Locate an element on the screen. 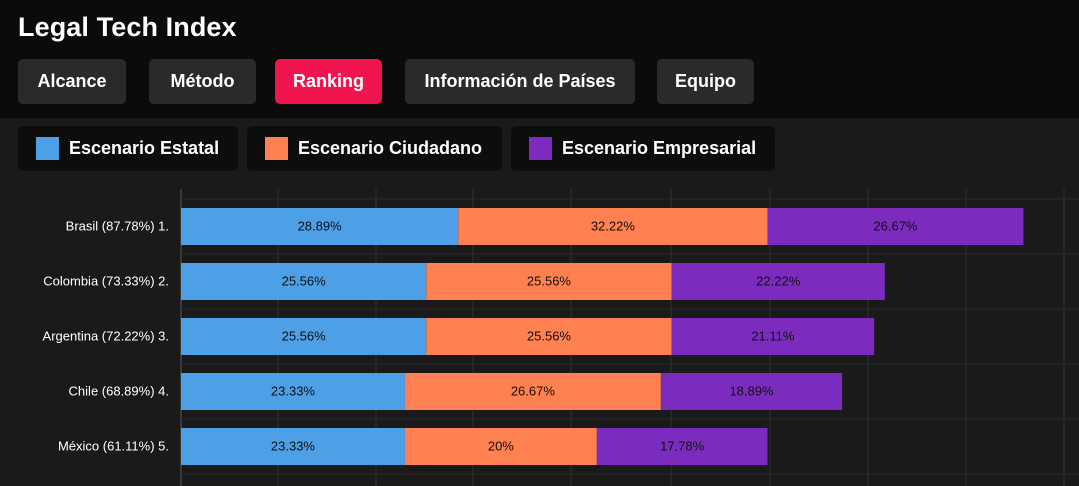 Image resolution: width=1079 pixels, height=486 pixels. tab-ranking: Ranking is located at coordinates (328, 81).